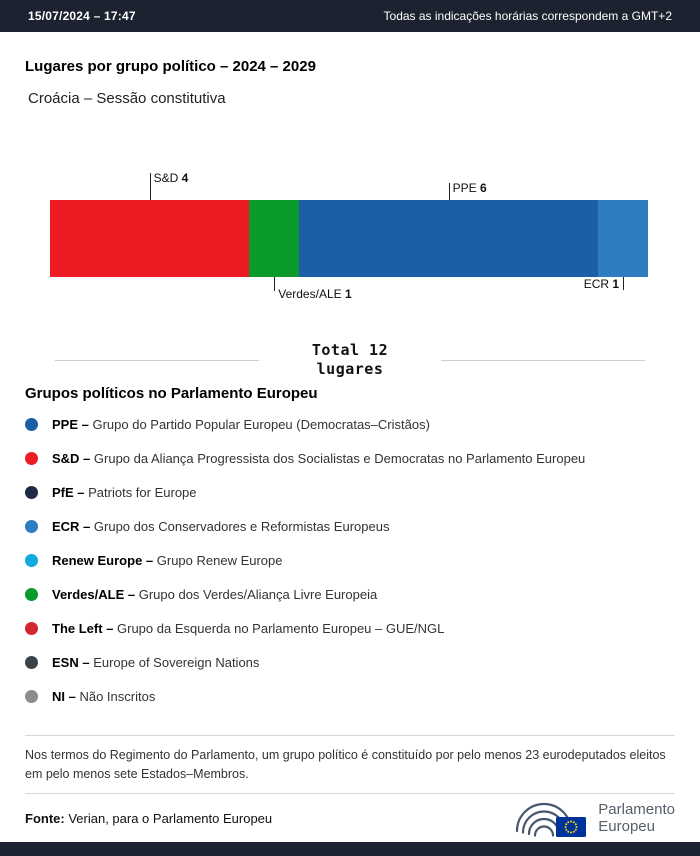 This screenshot has width=700, height=856. I want to click on legend-item-renew-europe: Renew Europe – Grupo Renew Europe, so click(350, 560).